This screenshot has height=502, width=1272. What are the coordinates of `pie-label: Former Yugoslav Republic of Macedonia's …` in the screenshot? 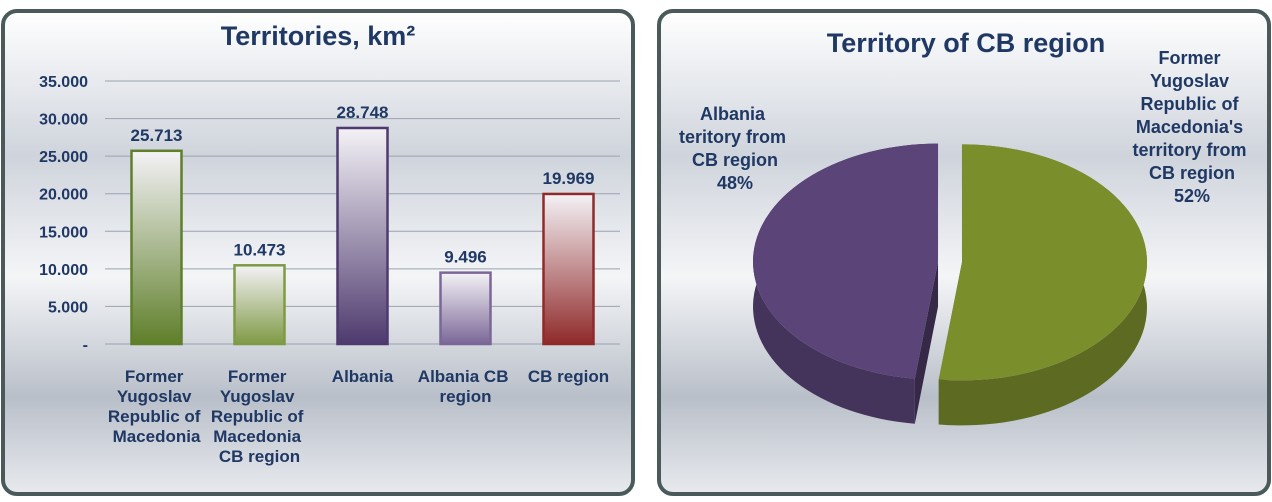 It's located at (1191, 115).